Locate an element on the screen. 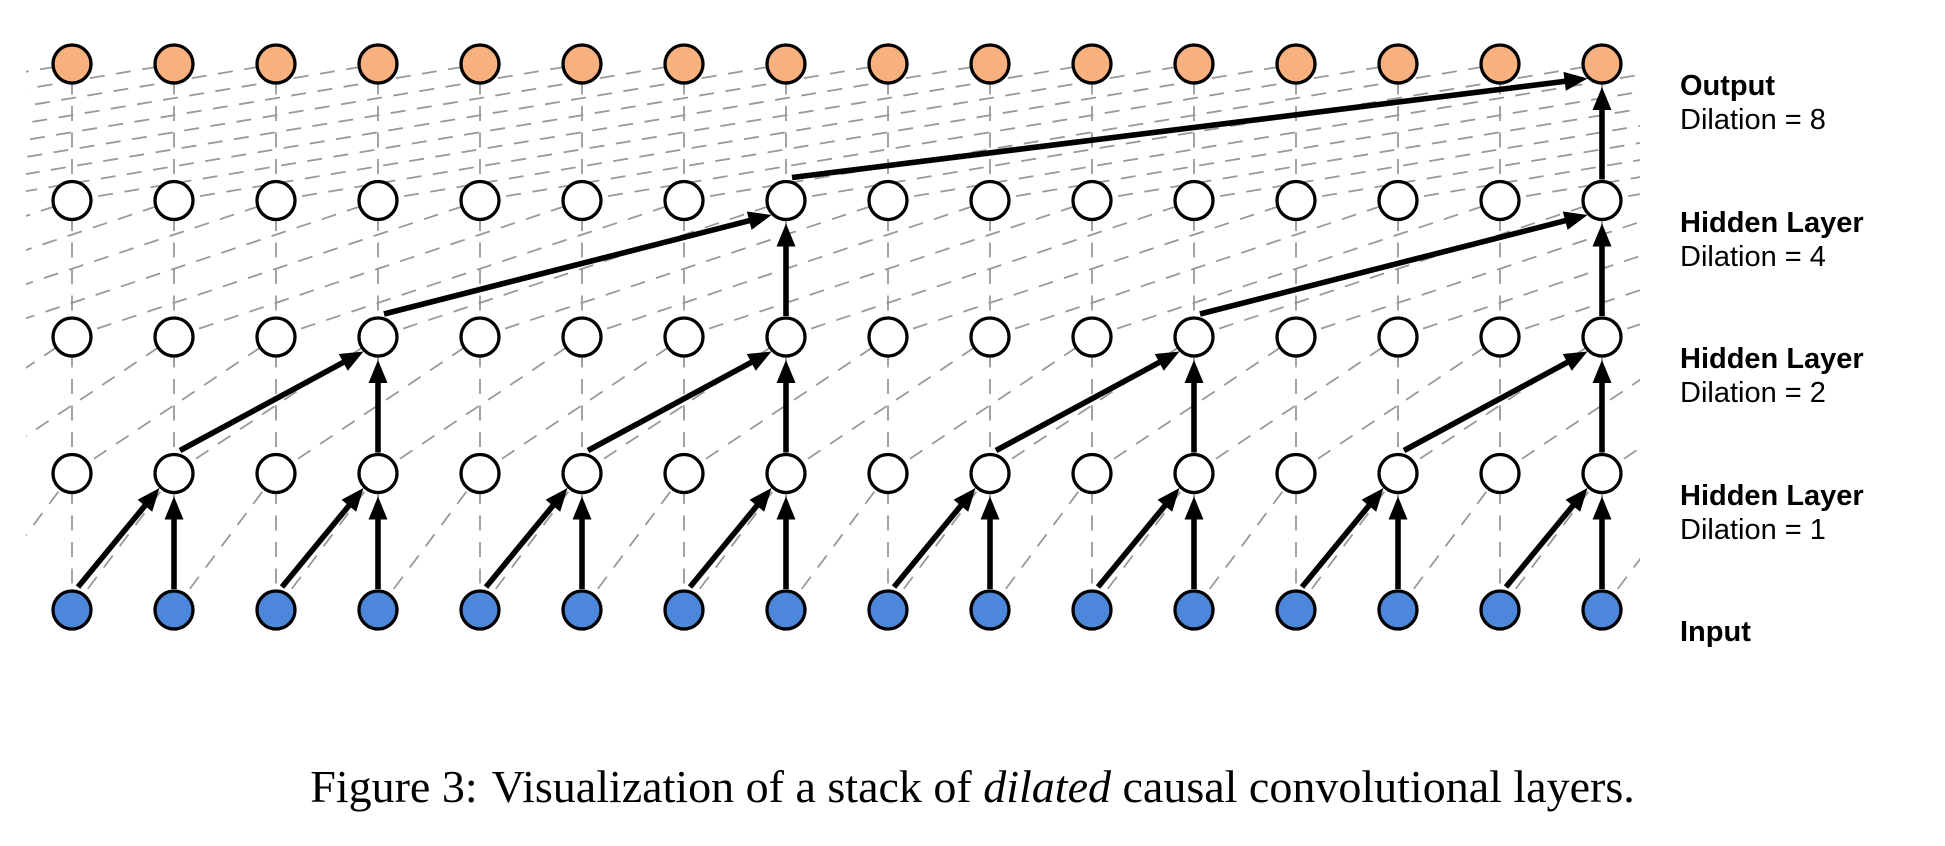 This screenshot has height=846, width=1945. label-hidden-layer-3: Hidden Layer Dilation = 4 is located at coordinates (1772, 240).